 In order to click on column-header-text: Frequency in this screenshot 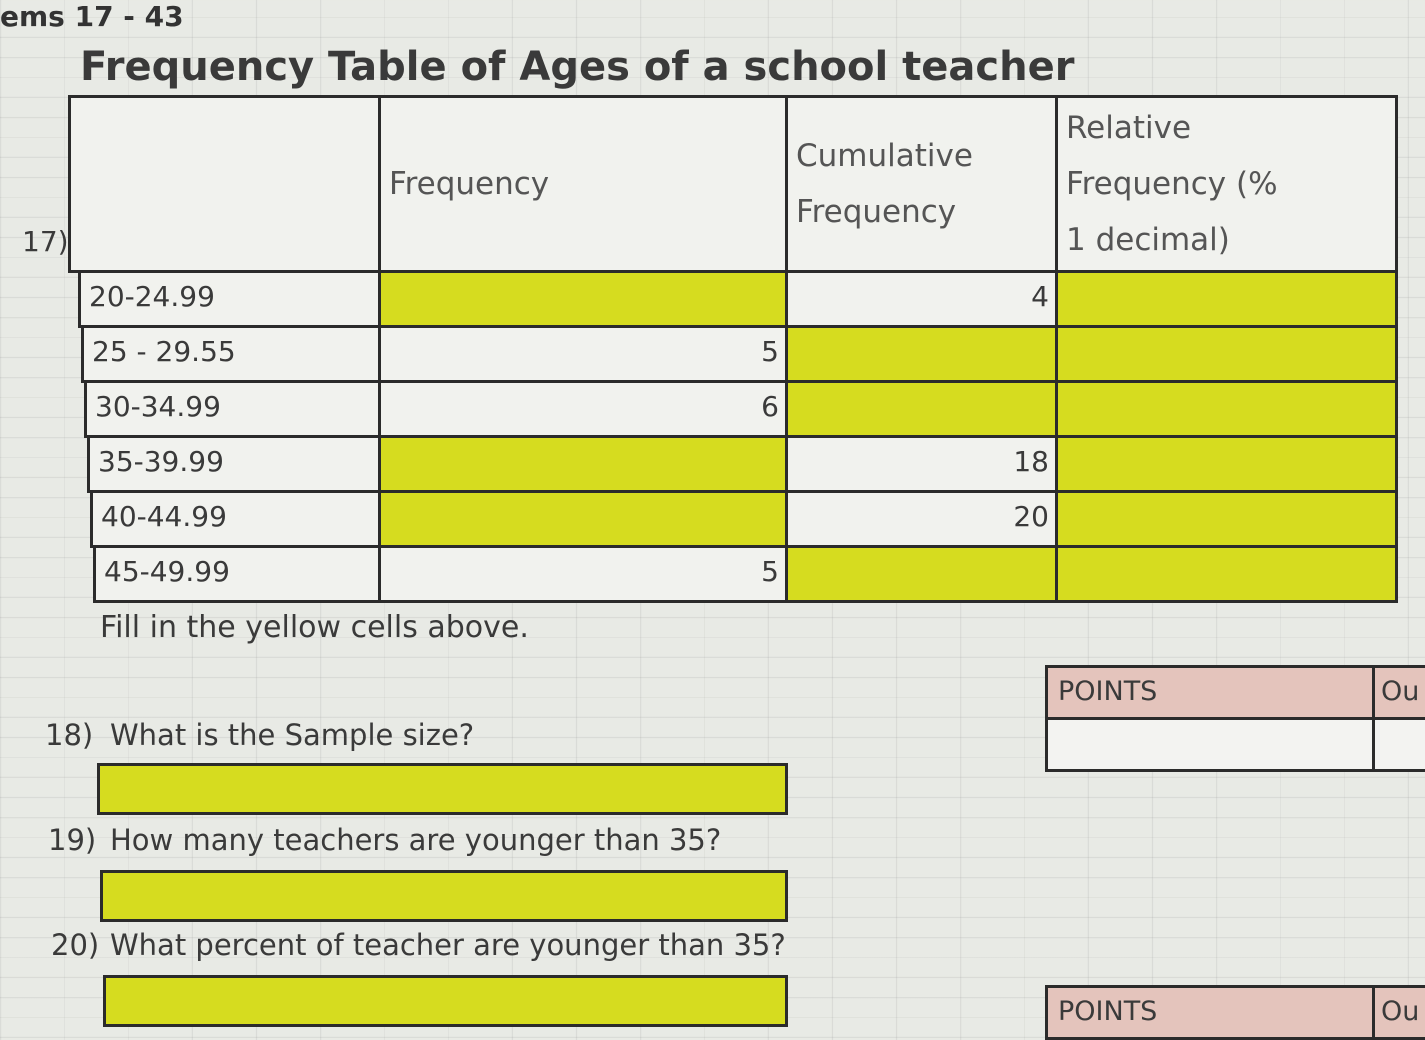, I will do `click(469, 184)`.